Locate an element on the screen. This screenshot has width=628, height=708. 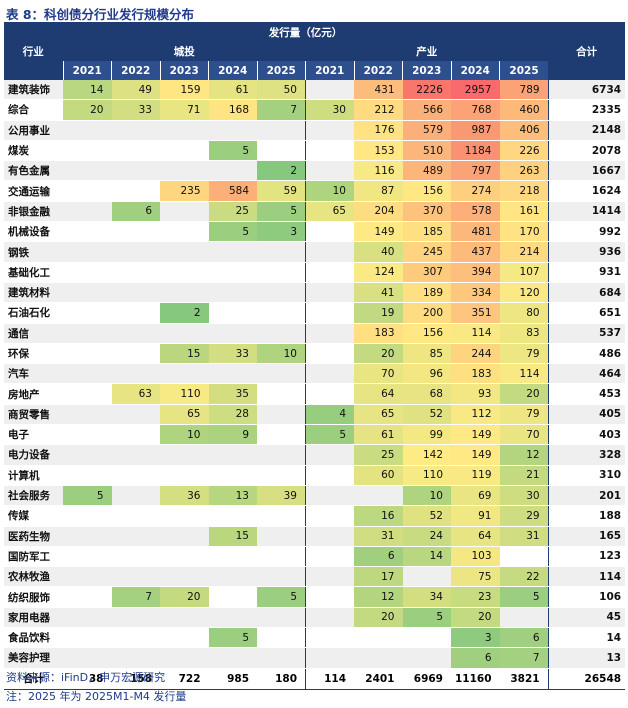
value-cell: 87 is located at coordinates (378, 191).